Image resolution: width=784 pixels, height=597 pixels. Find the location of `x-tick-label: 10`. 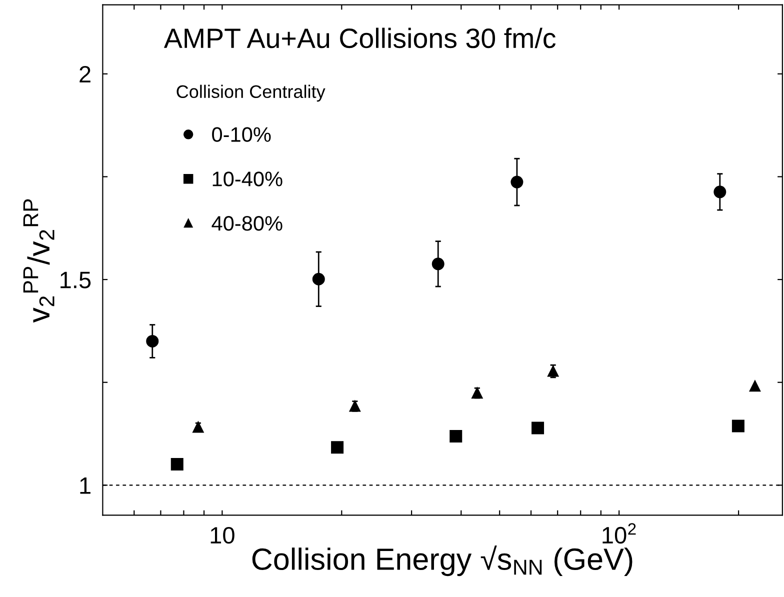

x-tick-label: 10 is located at coordinates (222, 535).